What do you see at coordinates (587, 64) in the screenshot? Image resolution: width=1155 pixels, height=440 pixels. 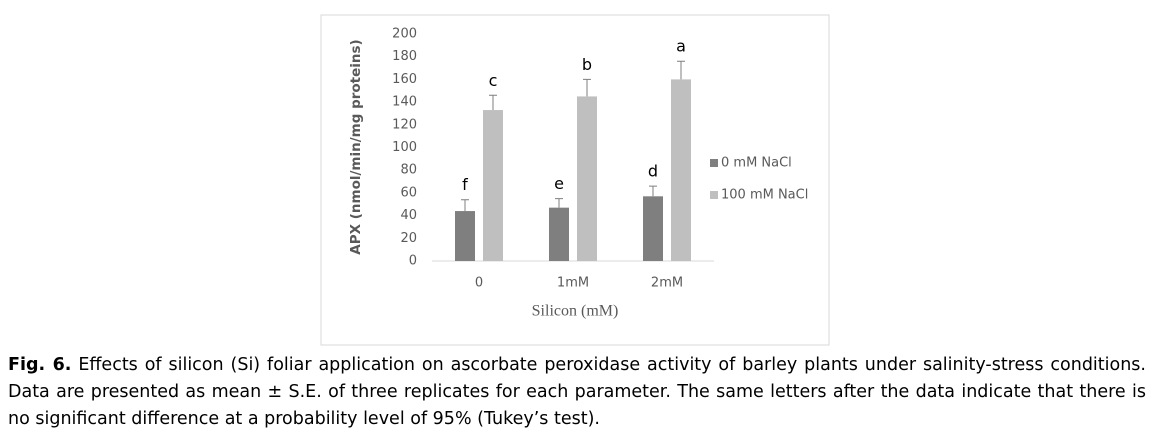 I see `significance-letter: b` at bounding box center [587, 64].